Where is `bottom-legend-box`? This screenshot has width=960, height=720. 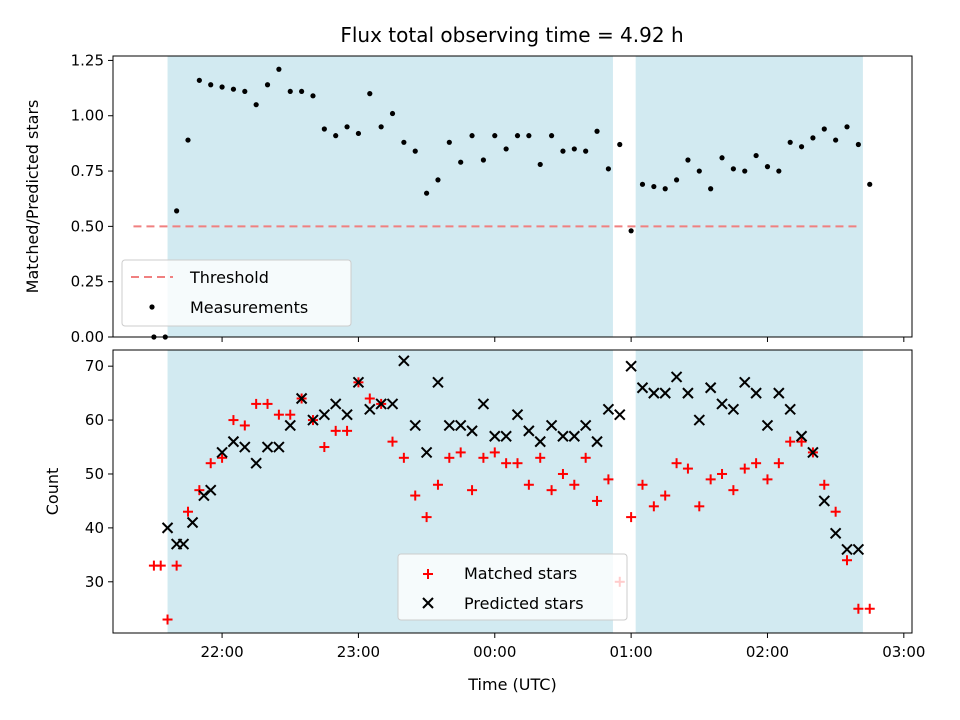 bottom-legend-box is located at coordinates (512, 587).